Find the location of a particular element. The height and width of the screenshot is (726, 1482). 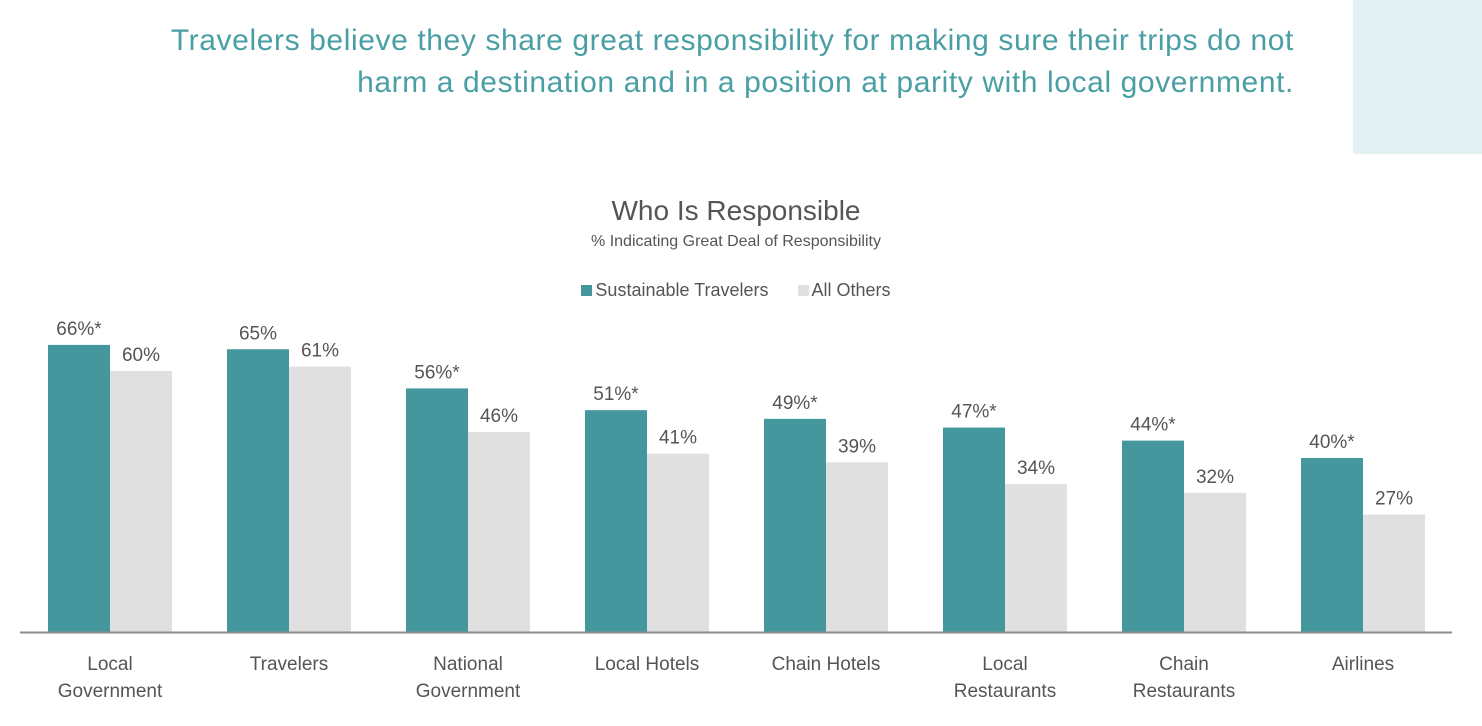

data-label-series-2-5: 34% is located at coordinates (1036, 468).